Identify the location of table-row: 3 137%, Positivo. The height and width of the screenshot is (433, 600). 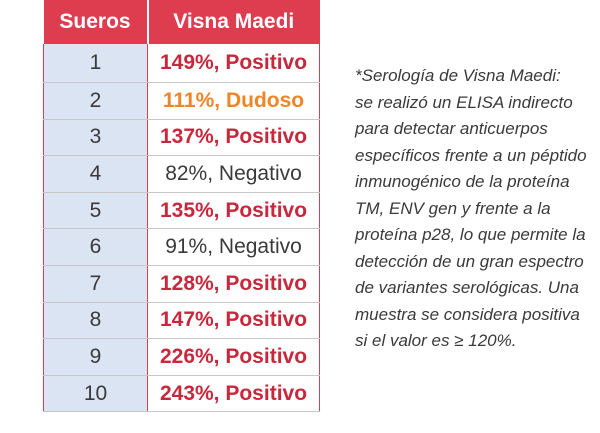
(181, 138).